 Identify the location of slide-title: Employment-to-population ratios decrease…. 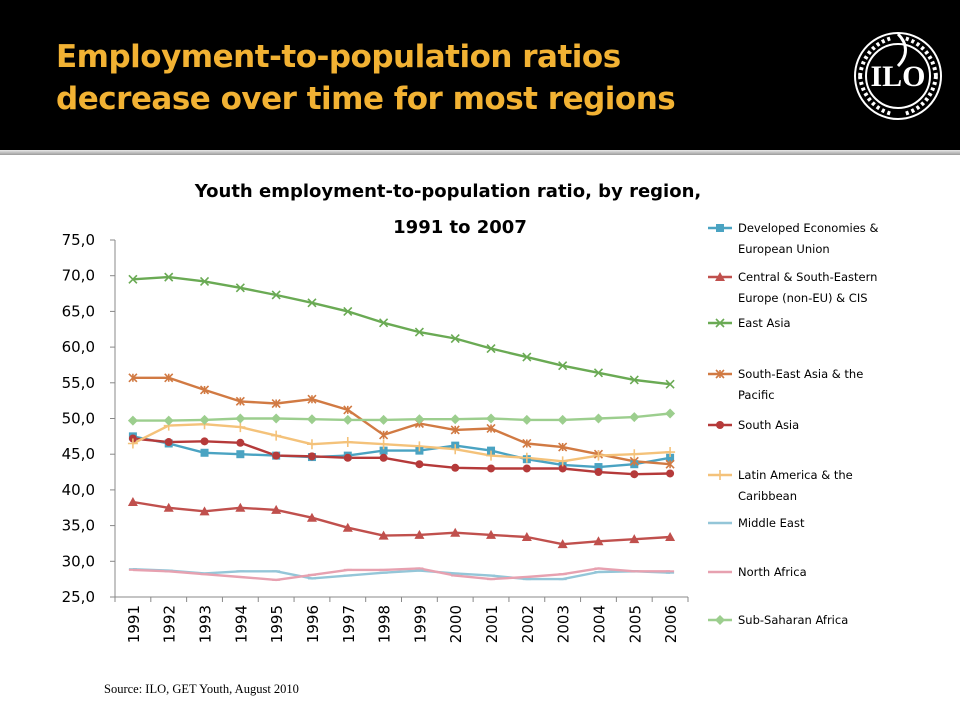
(436, 78).